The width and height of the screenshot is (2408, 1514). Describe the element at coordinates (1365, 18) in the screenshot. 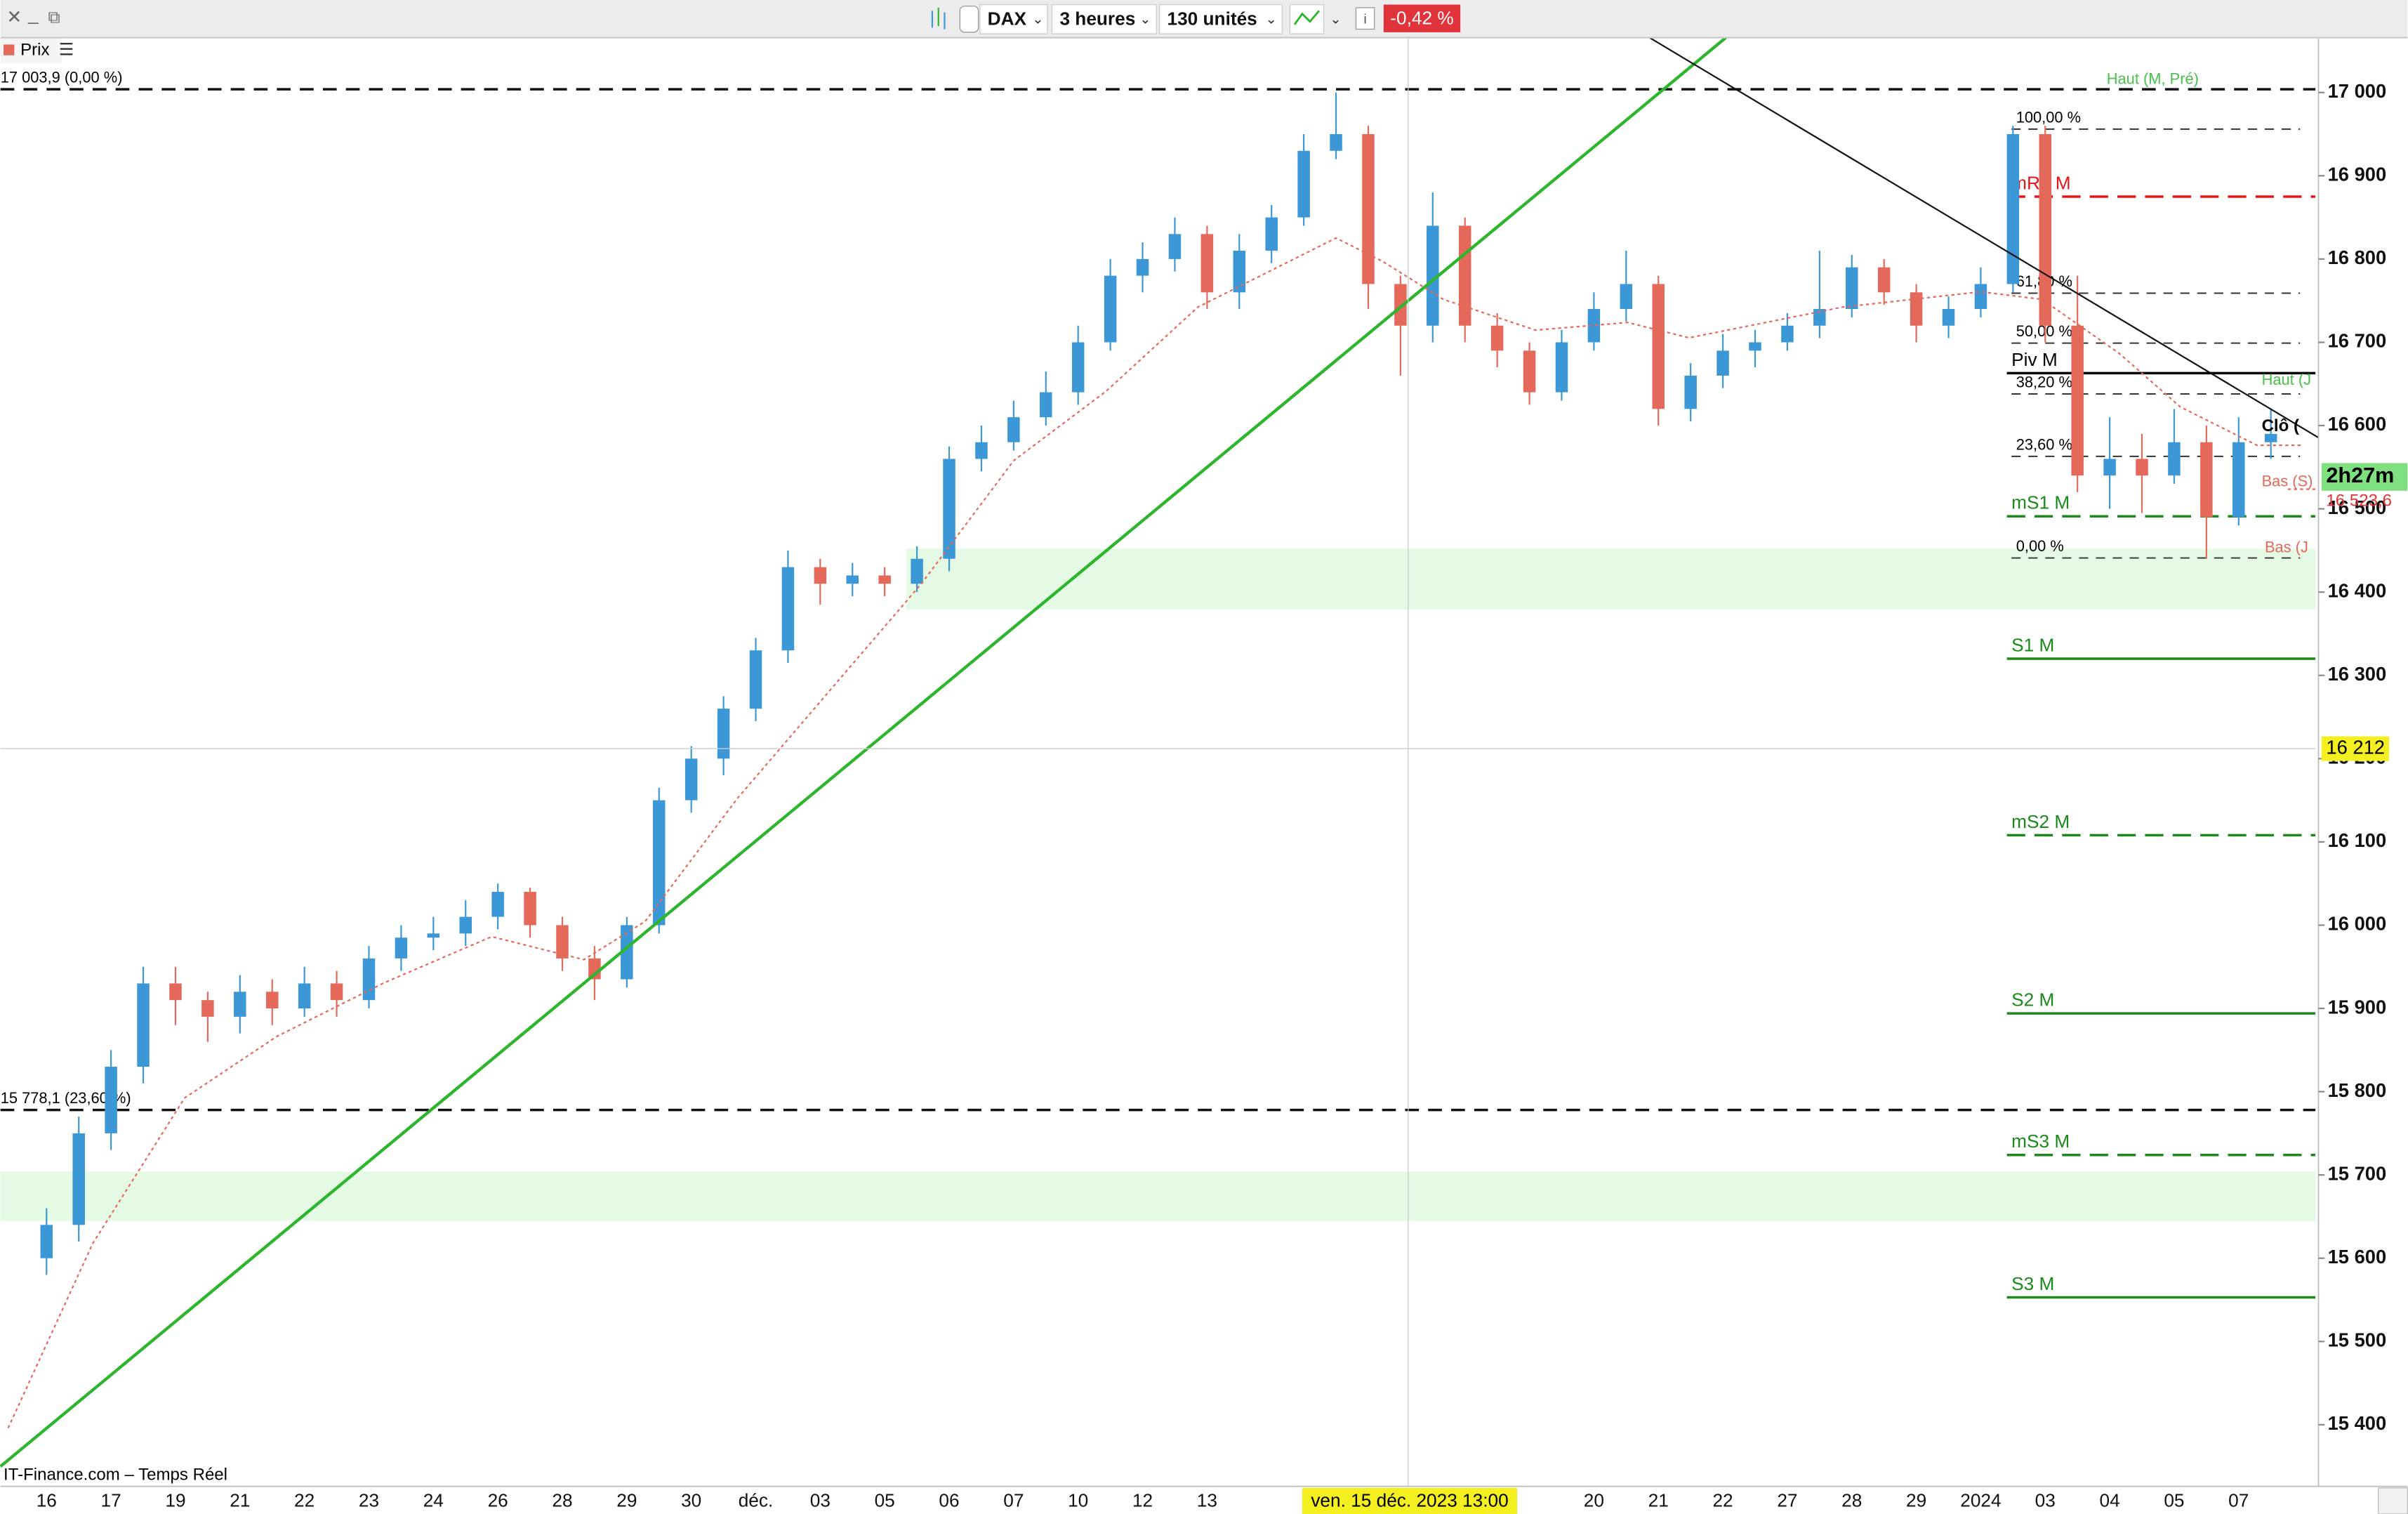

I see `info-button` at that location.